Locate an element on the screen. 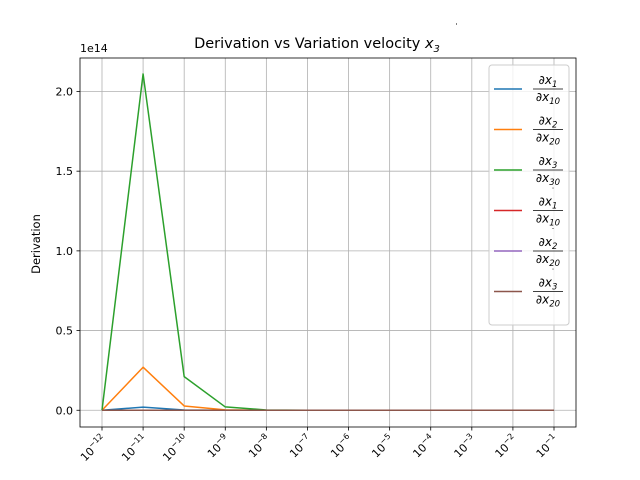 The height and width of the screenshot is (480, 640). y-tick-label: 0.0 is located at coordinates (65, 410).